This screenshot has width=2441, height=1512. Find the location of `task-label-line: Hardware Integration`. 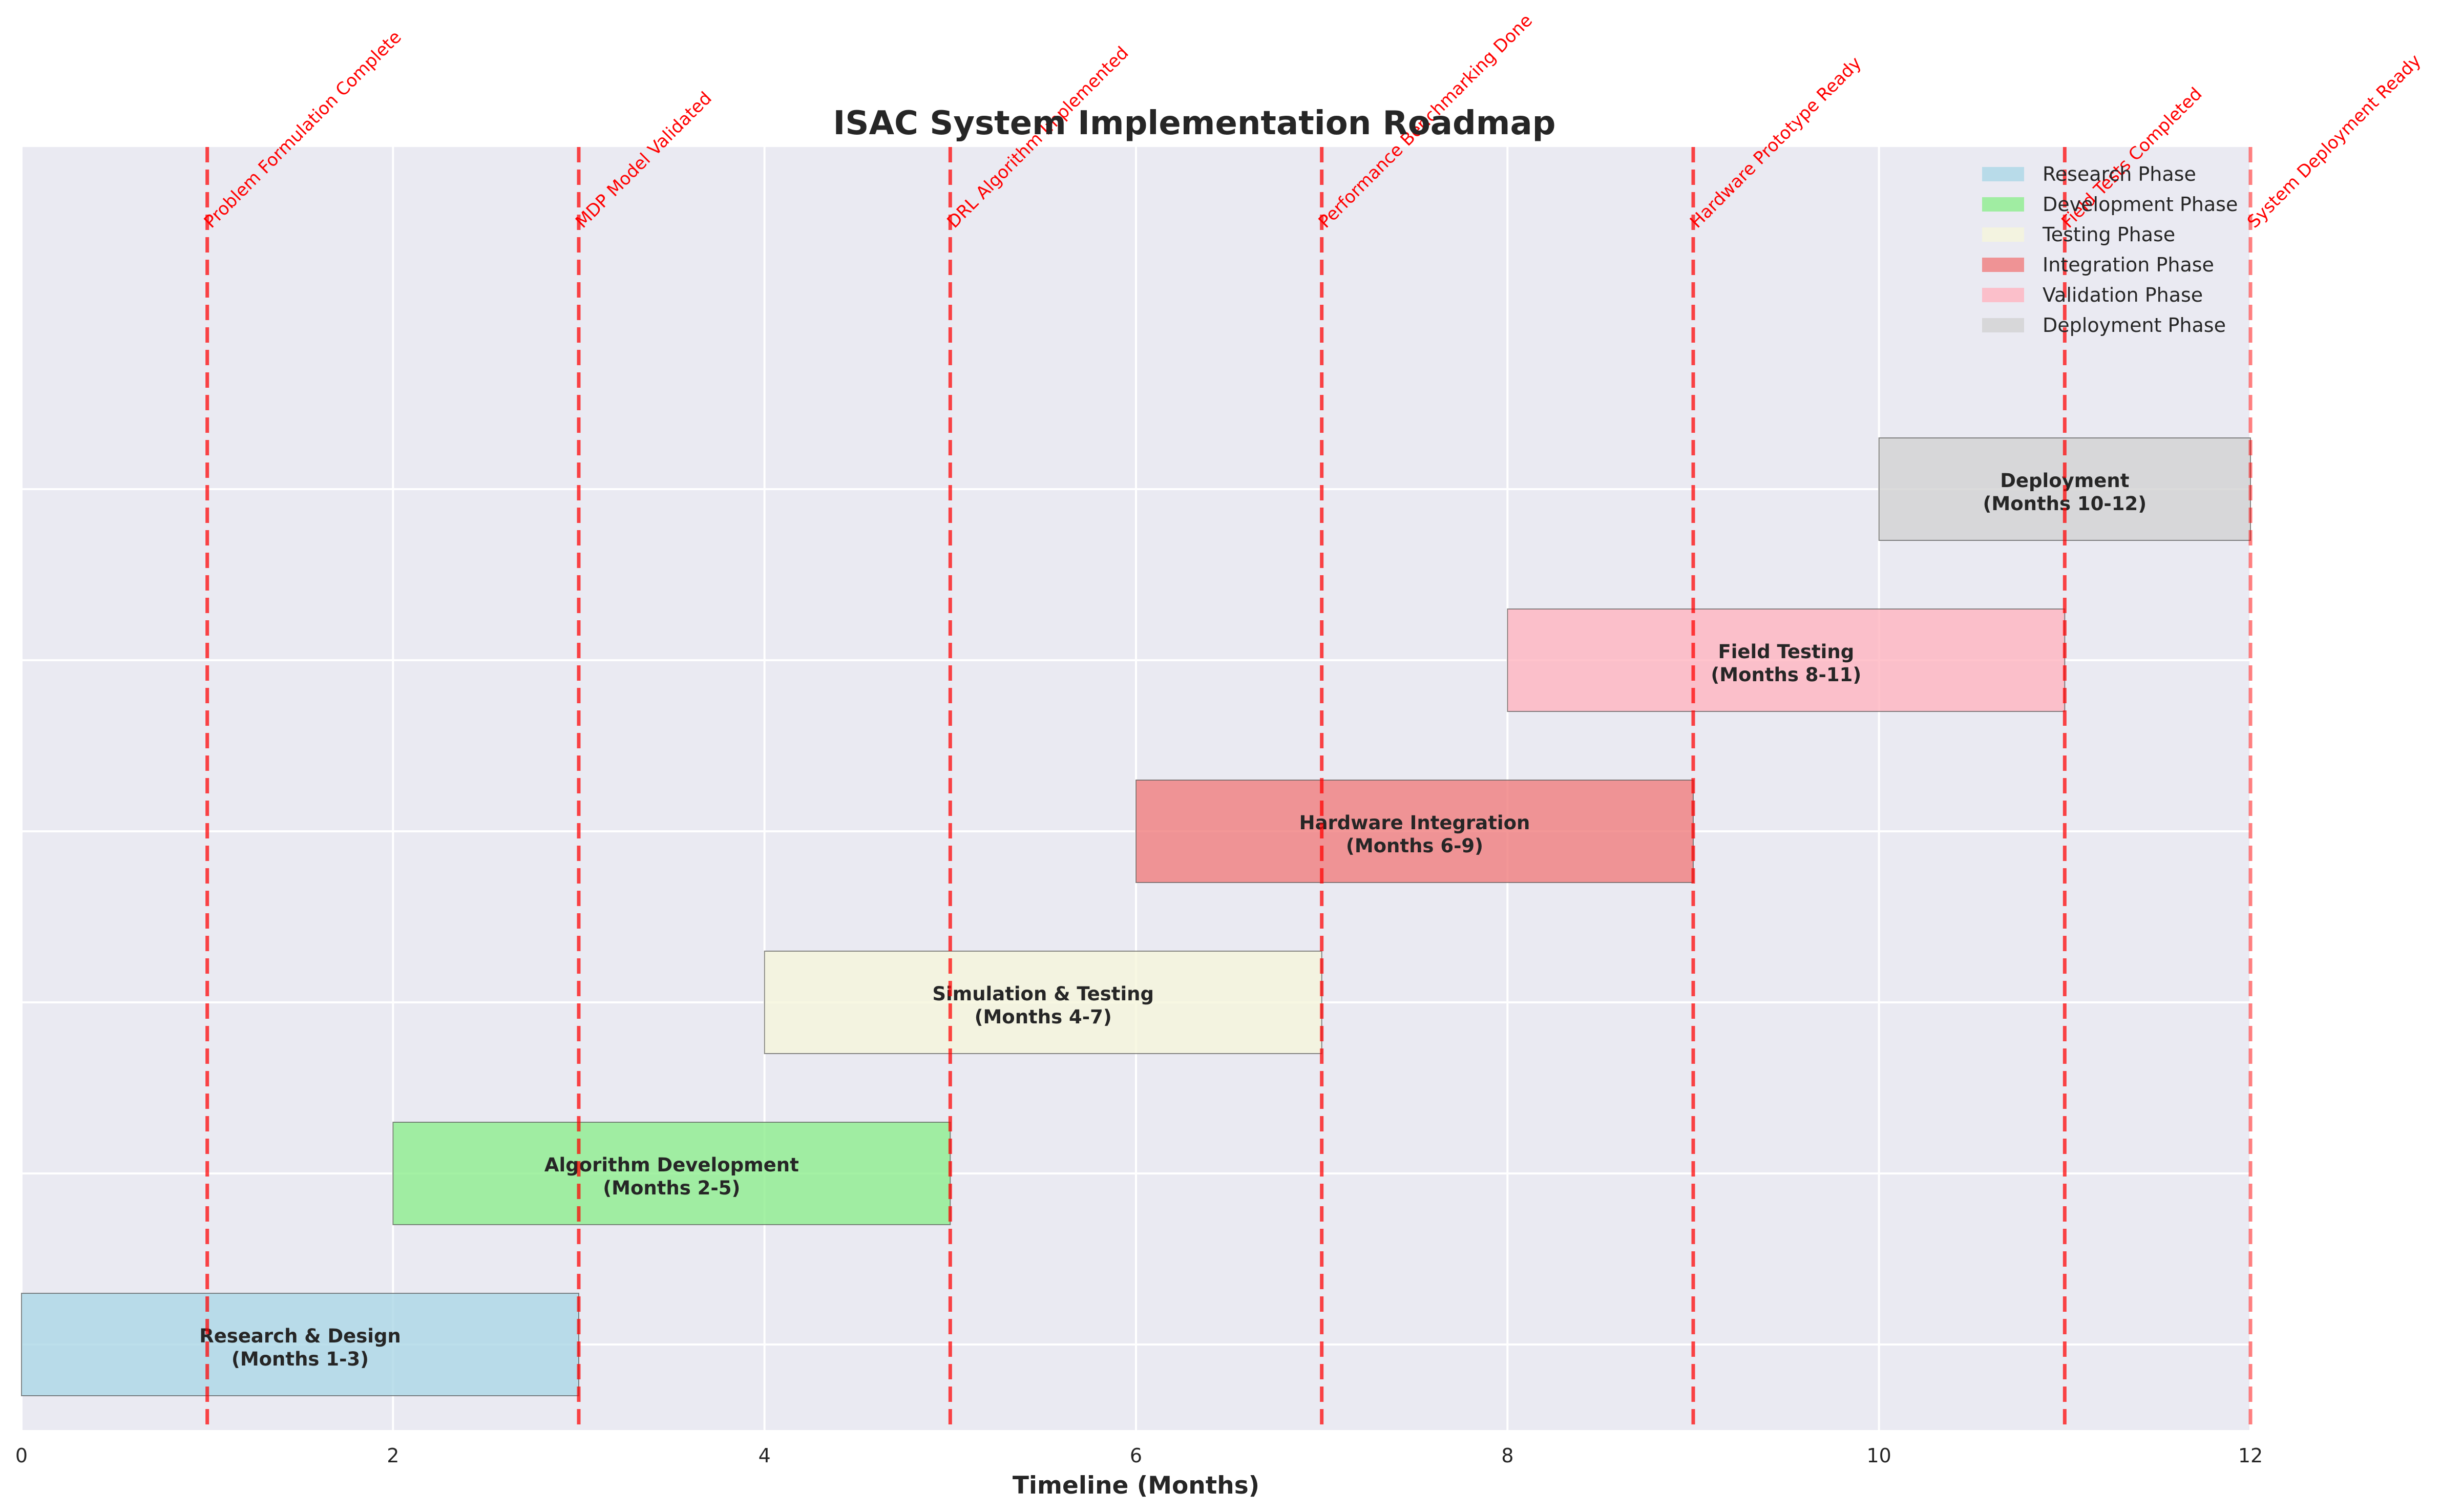

task-label-line: Hardware Integration is located at coordinates (1415, 823).